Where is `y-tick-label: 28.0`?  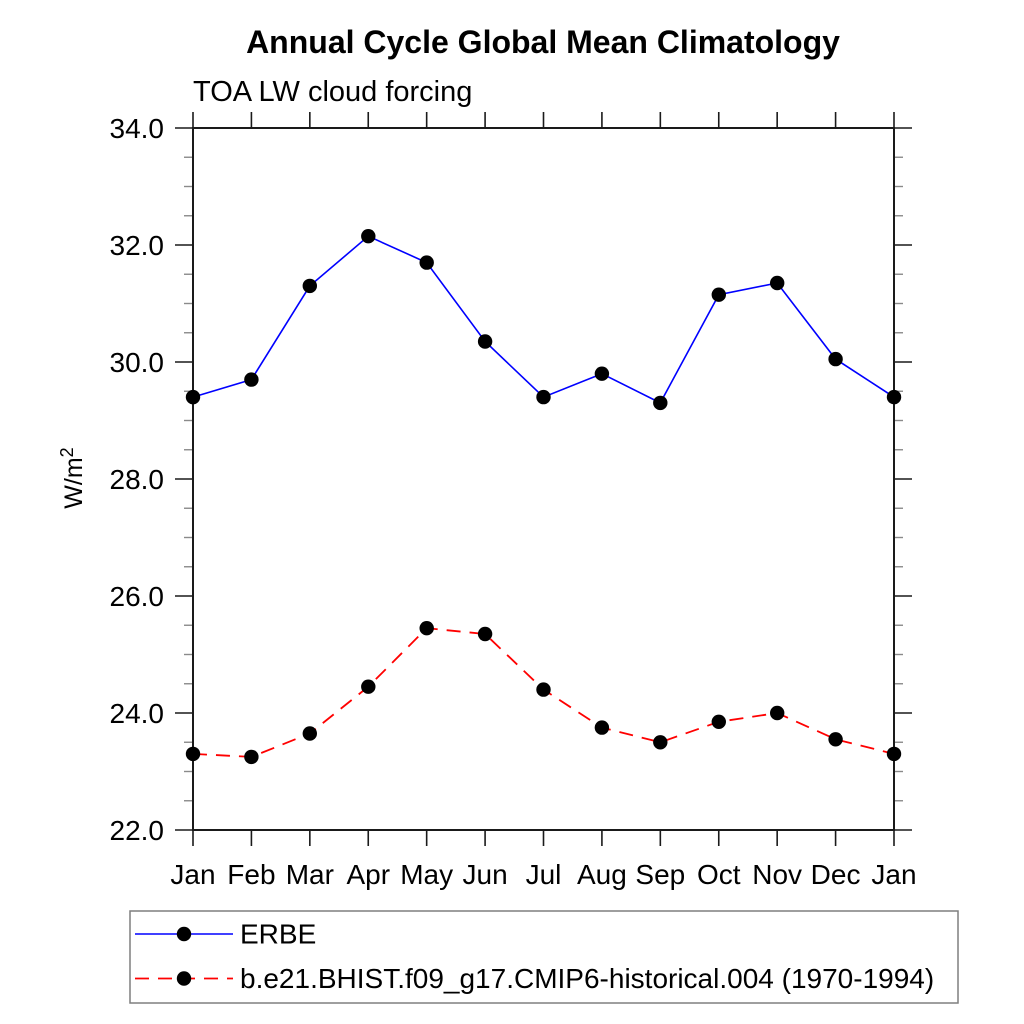 y-tick-label: 28.0 is located at coordinates (137, 479).